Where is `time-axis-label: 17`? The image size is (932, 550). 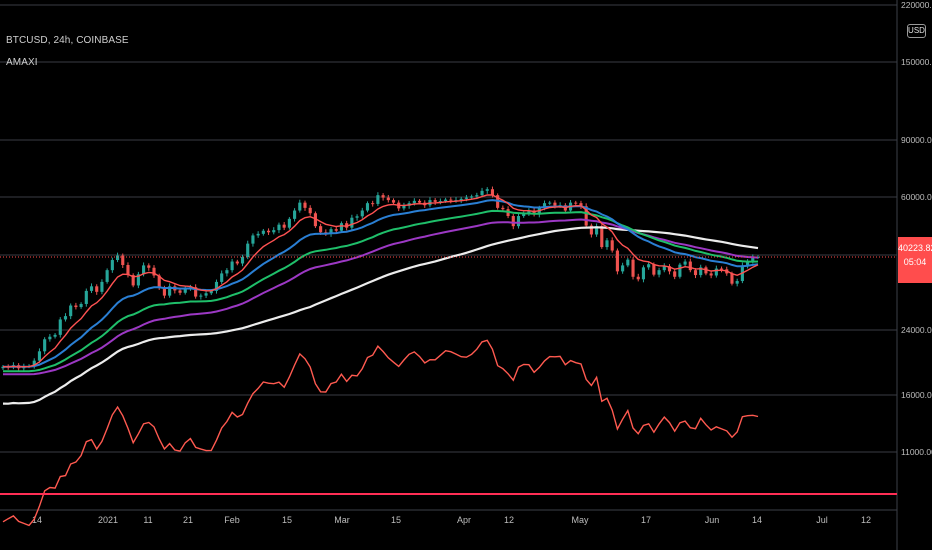 time-axis-label: 17 is located at coordinates (646, 520).